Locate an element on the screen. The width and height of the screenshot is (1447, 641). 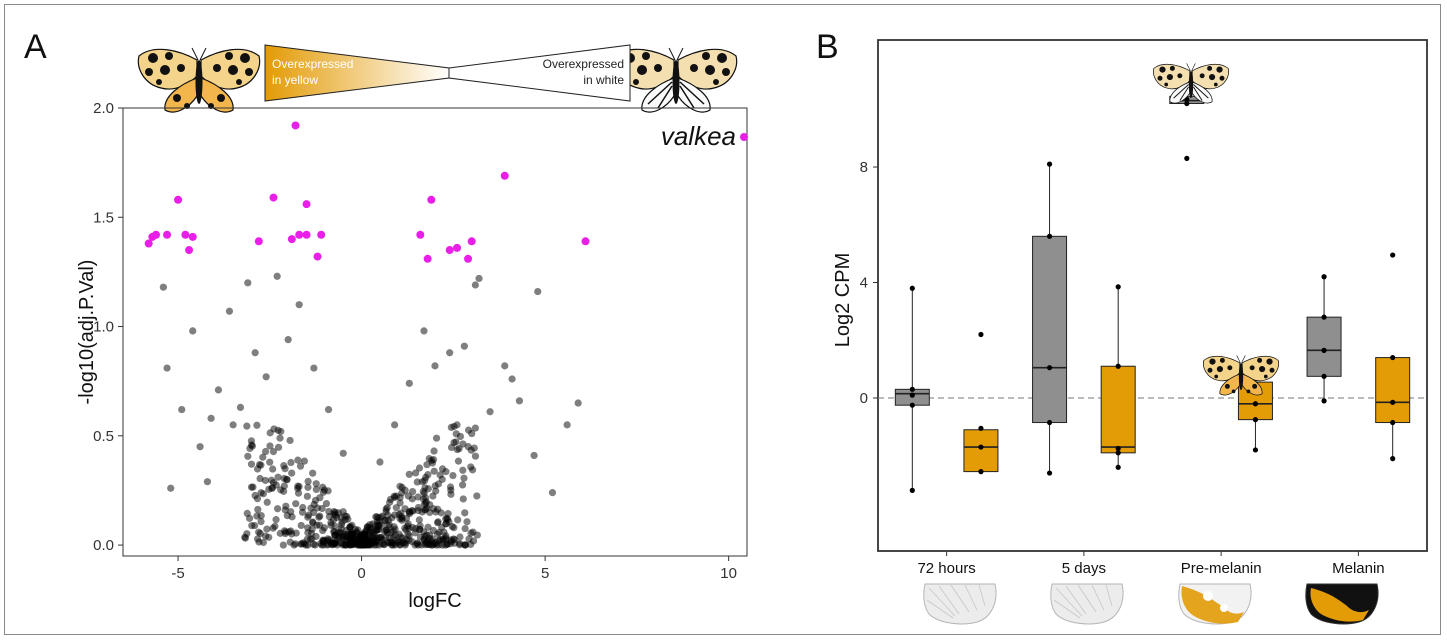
wing-icon-melanin is located at coordinates (1342, 604).